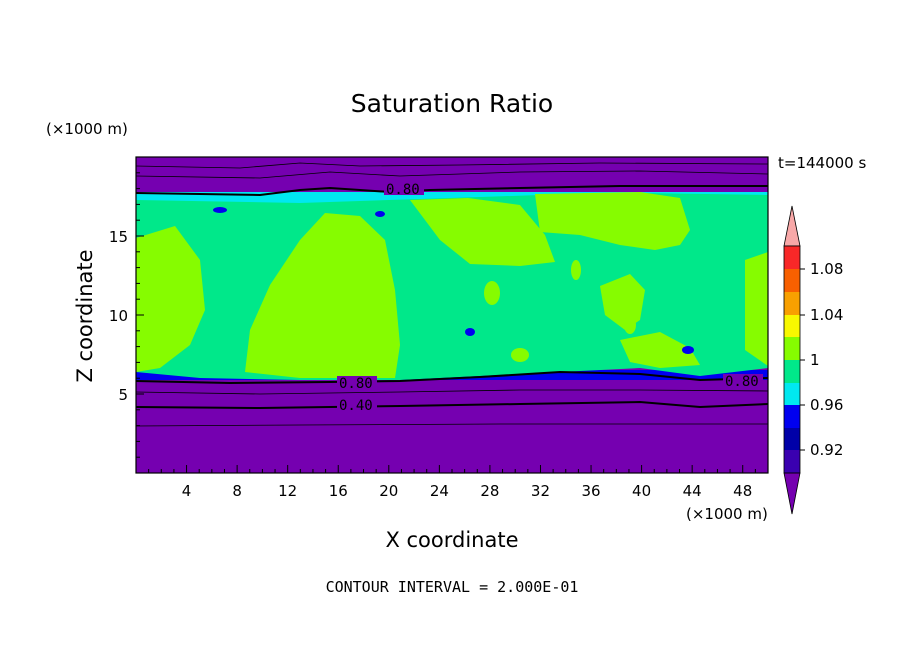 Image resolution: width=904 pixels, height=654 pixels. Describe the element at coordinates (187, 491) in the screenshot. I see `x-tick-label: 4` at that location.